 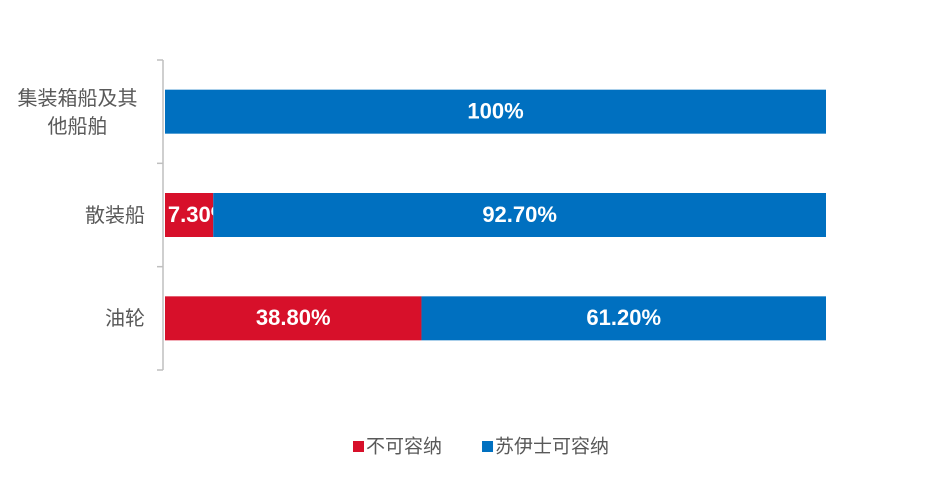 I want to click on data-label: 38.80%, so click(x=293, y=317).